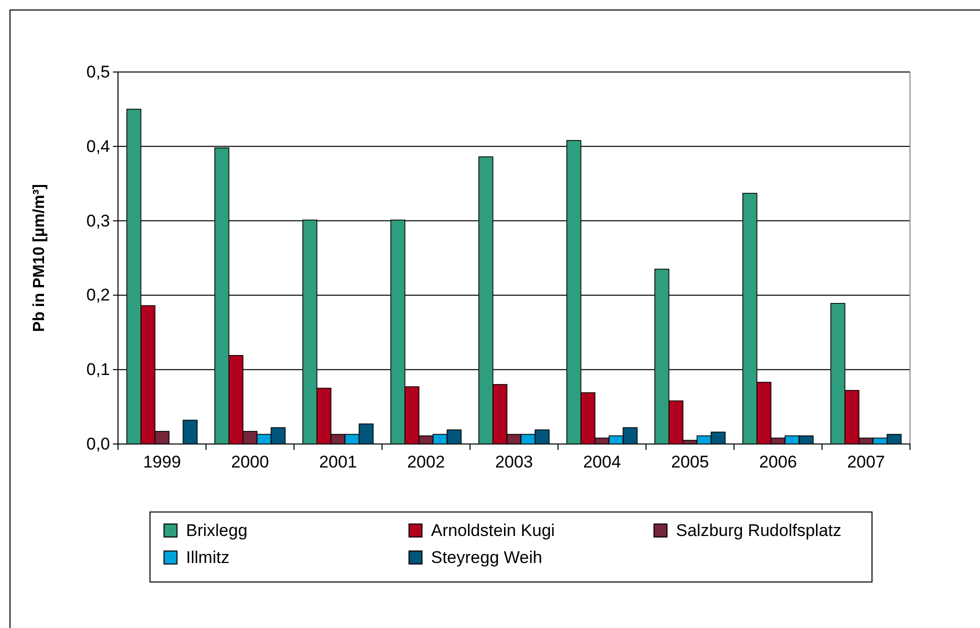 This screenshot has height=628, width=980. What do you see at coordinates (98, 295) in the screenshot?
I see `y-tick-label: 0,2` at bounding box center [98, 295].